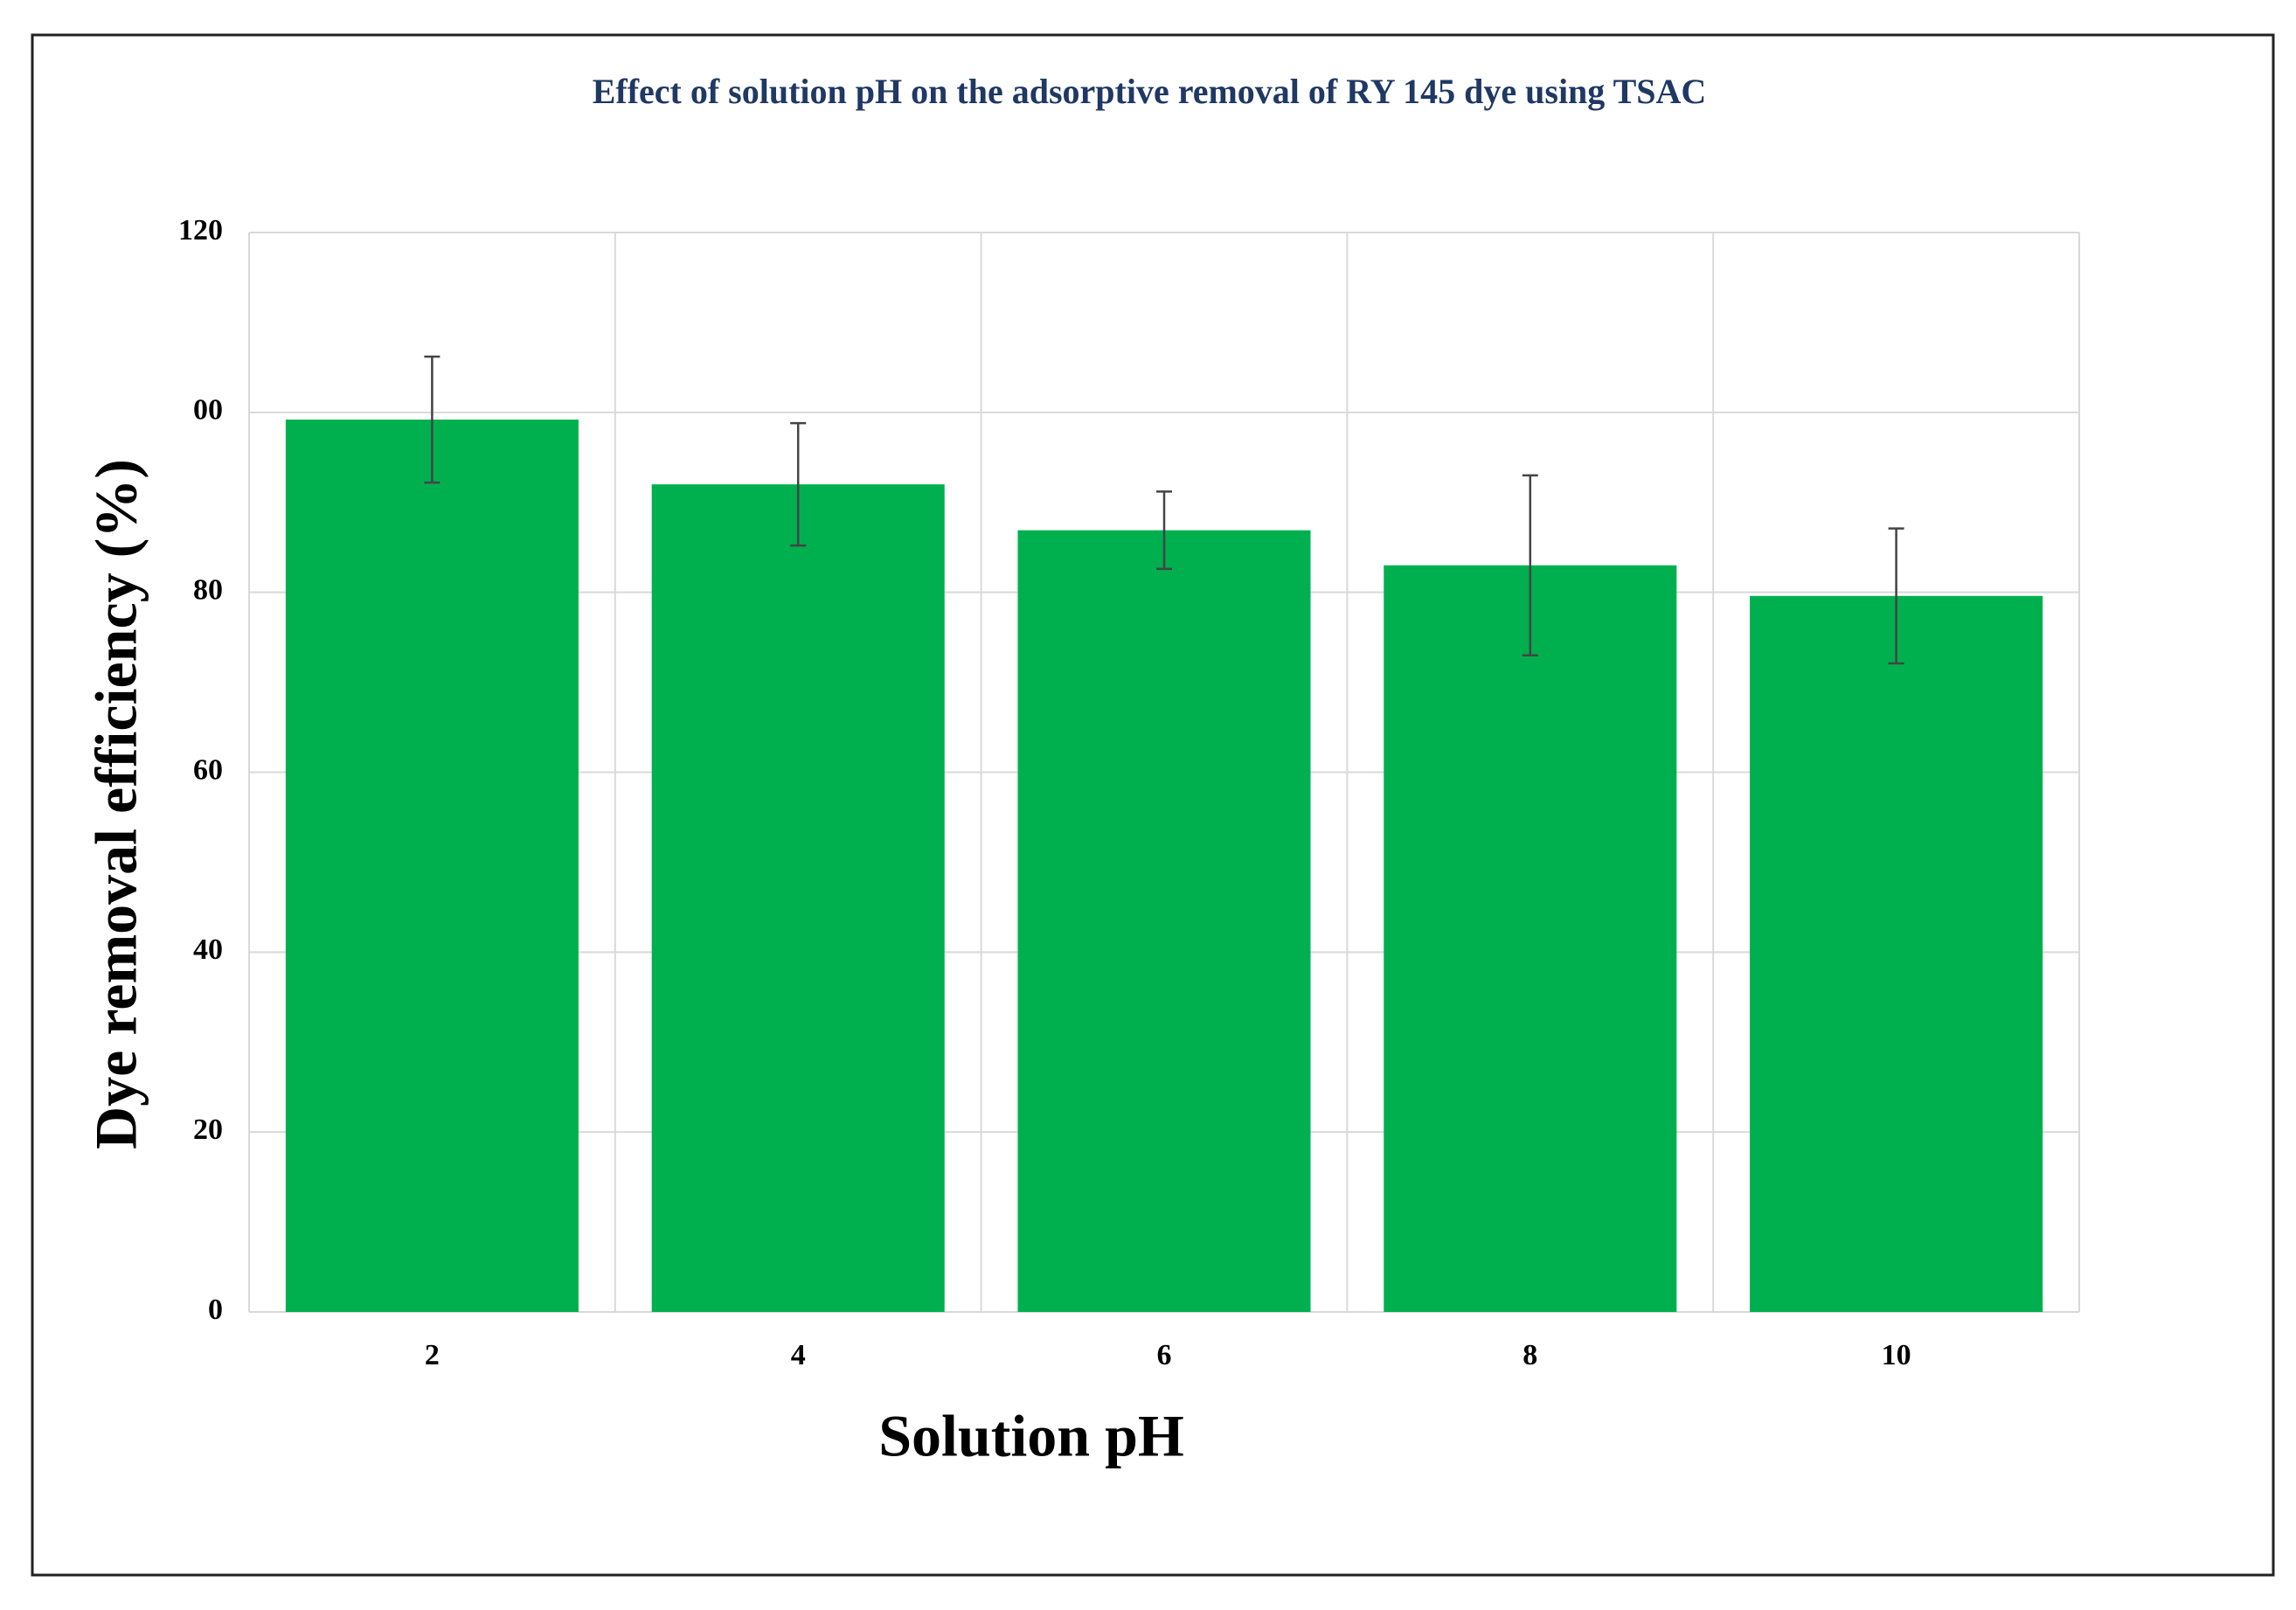 The width and height of the screenshot is (2296, 1610). Describe the element at coordinates (1896, 1355) in the screenshot. I see `x-tick-label: 10` at that location.